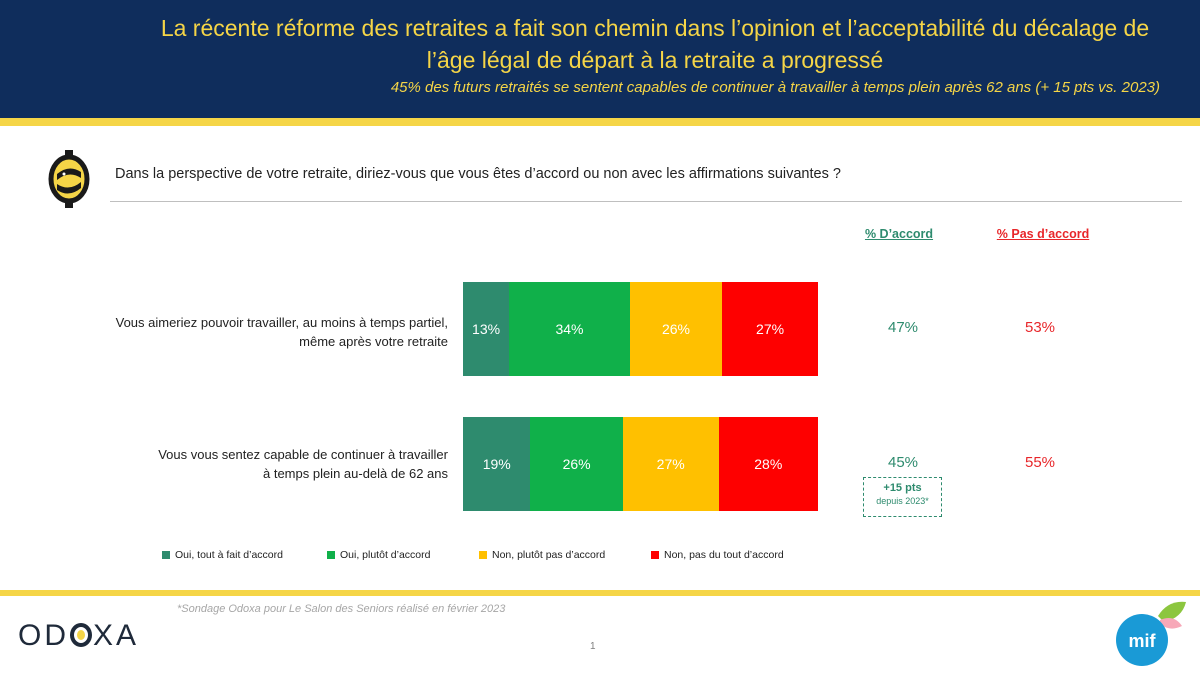 Image resolution: width=1200 pixels, height=675 pixels. I want to click on delta-note: depuis 2023*, so click(902, 501).